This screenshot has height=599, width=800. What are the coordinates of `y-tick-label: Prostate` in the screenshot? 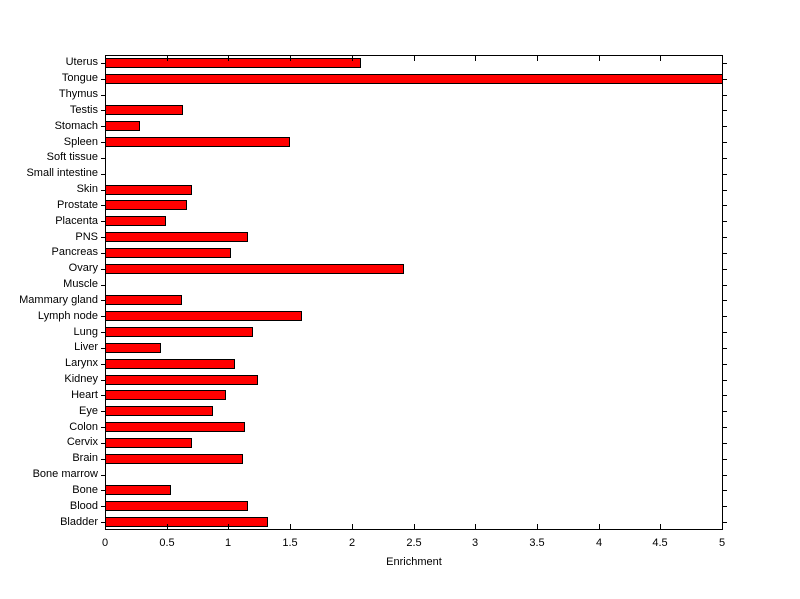 It's located at (77, 205).